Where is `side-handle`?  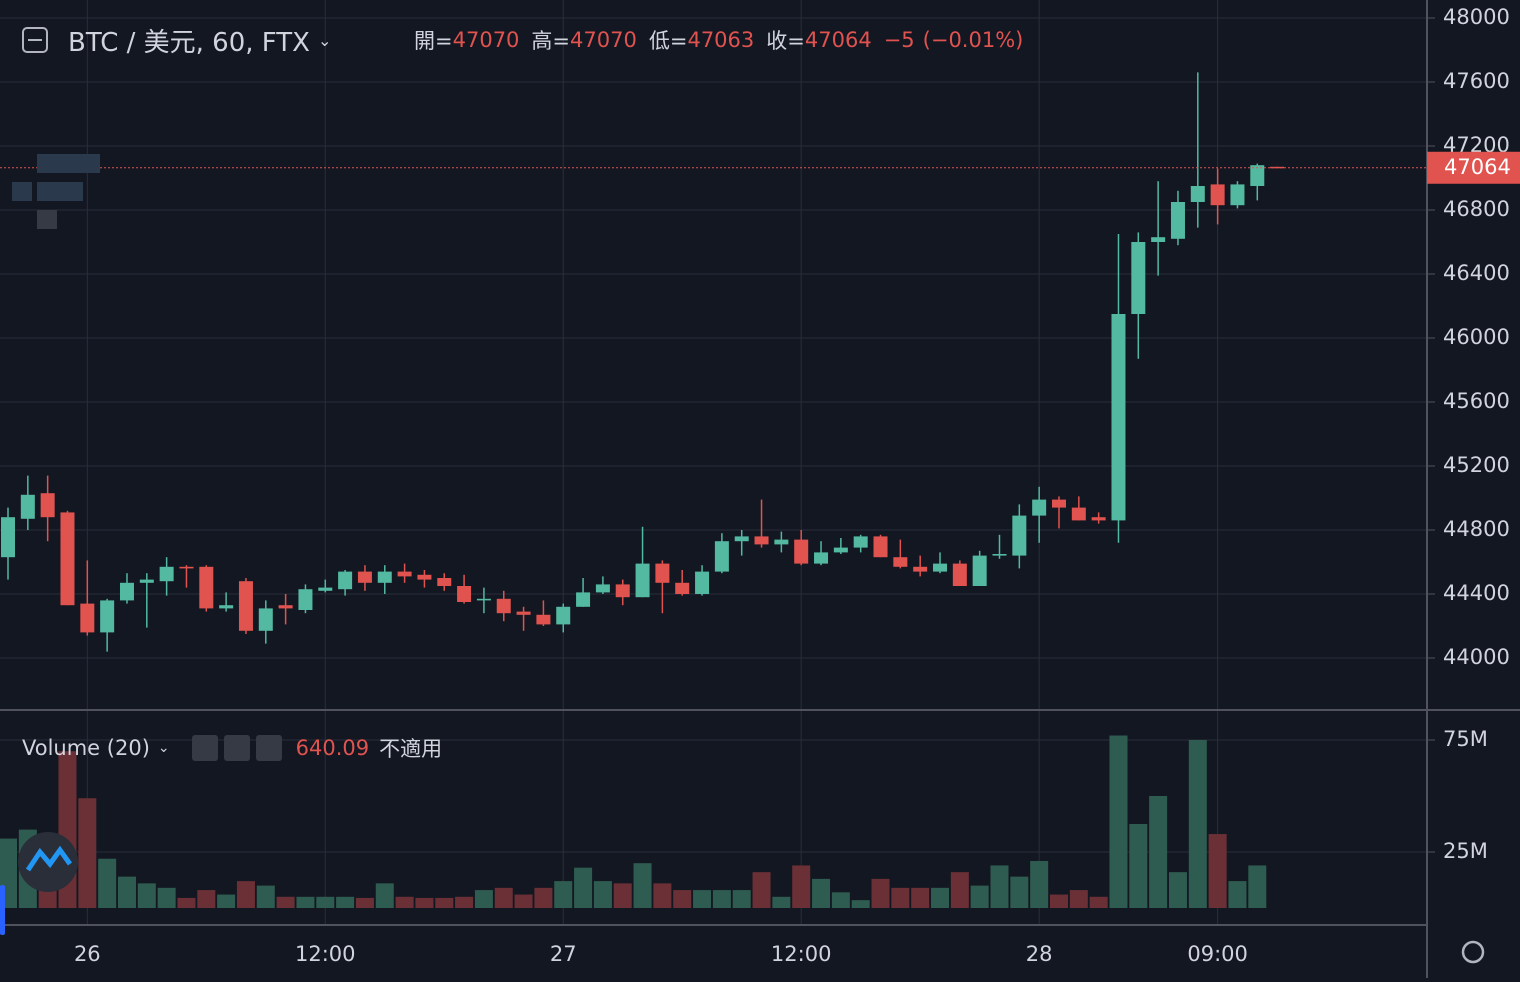 side-handle is located at coordinates (2, 910).